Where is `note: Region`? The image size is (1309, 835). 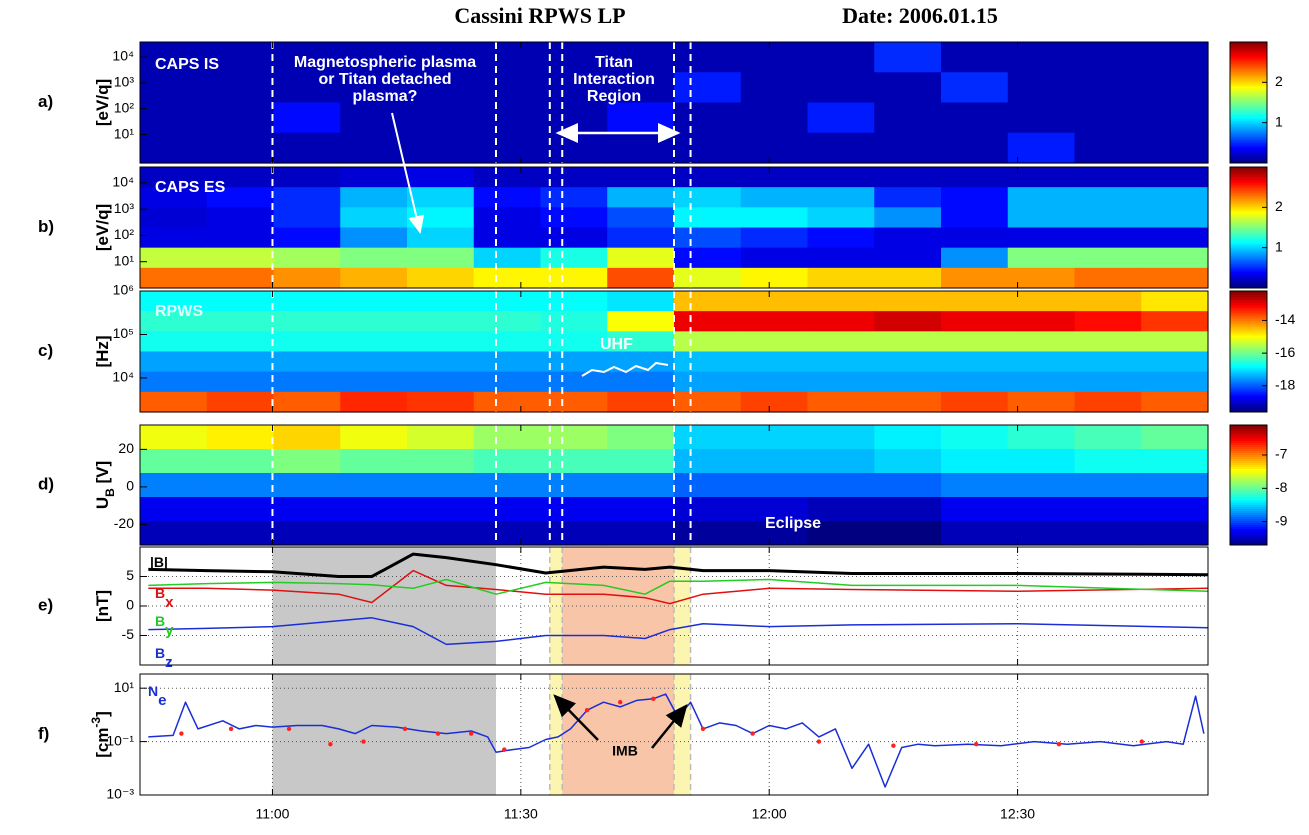 note: Region is located at coordinates (614, 96).